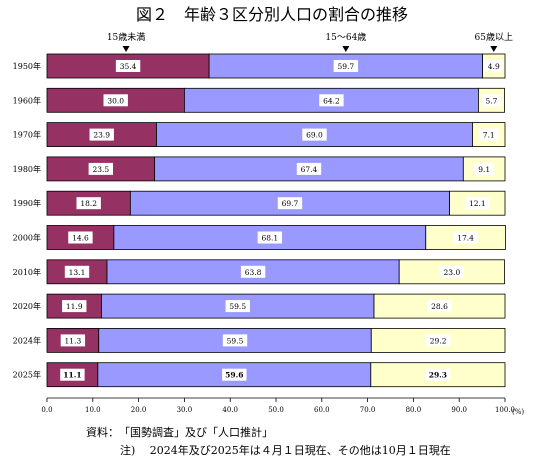 This screenshot has width=545, height=462. I want to click on data-label: 28.6, so click(439, 306).